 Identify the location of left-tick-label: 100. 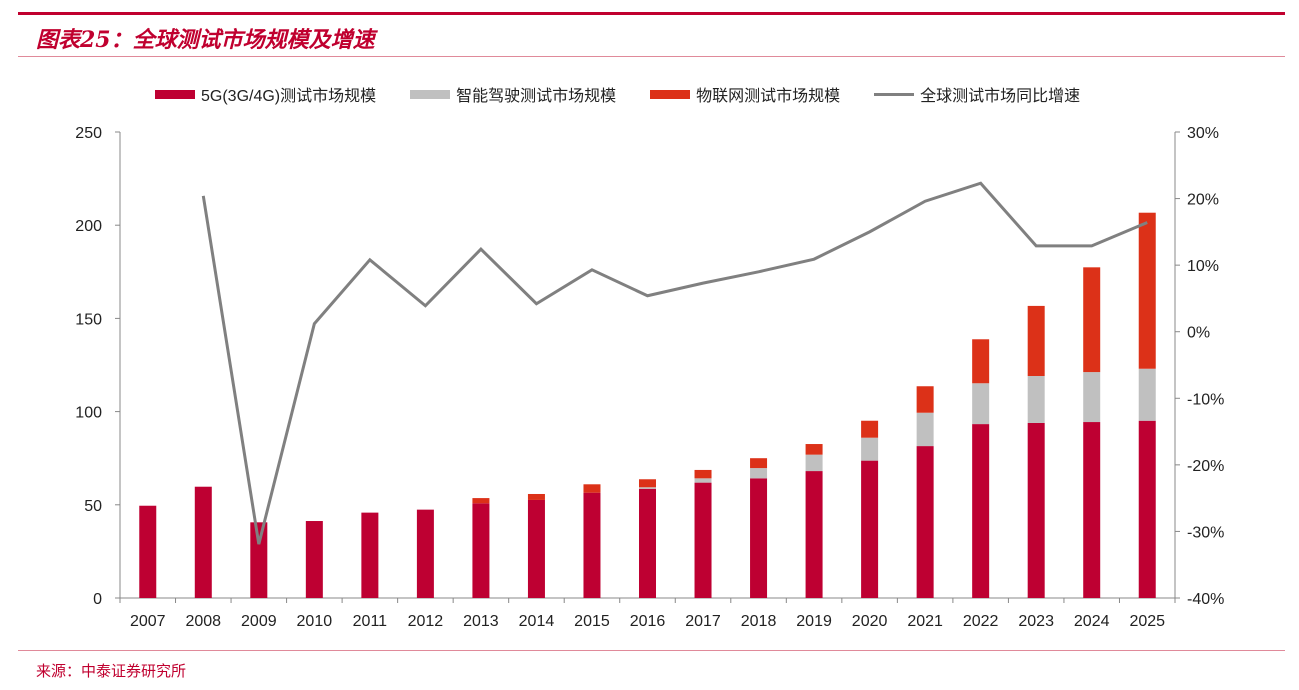
(88, 413).